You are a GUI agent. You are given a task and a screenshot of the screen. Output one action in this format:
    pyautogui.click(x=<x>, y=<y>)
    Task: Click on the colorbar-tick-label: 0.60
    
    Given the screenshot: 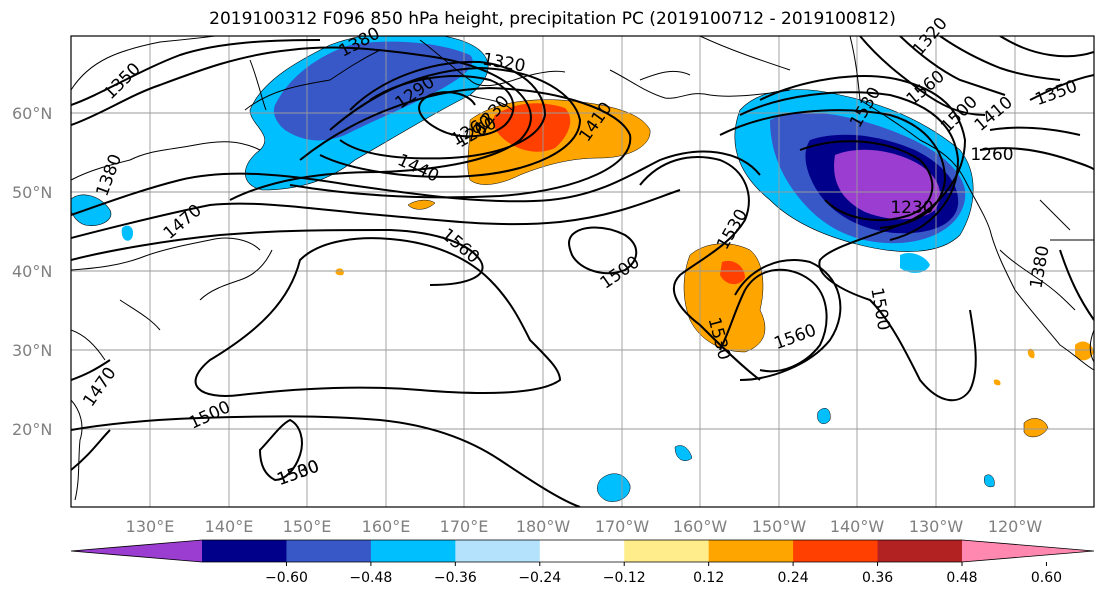 What is the action you would take?
    pyautogui.click(x=1046, y=578)
    